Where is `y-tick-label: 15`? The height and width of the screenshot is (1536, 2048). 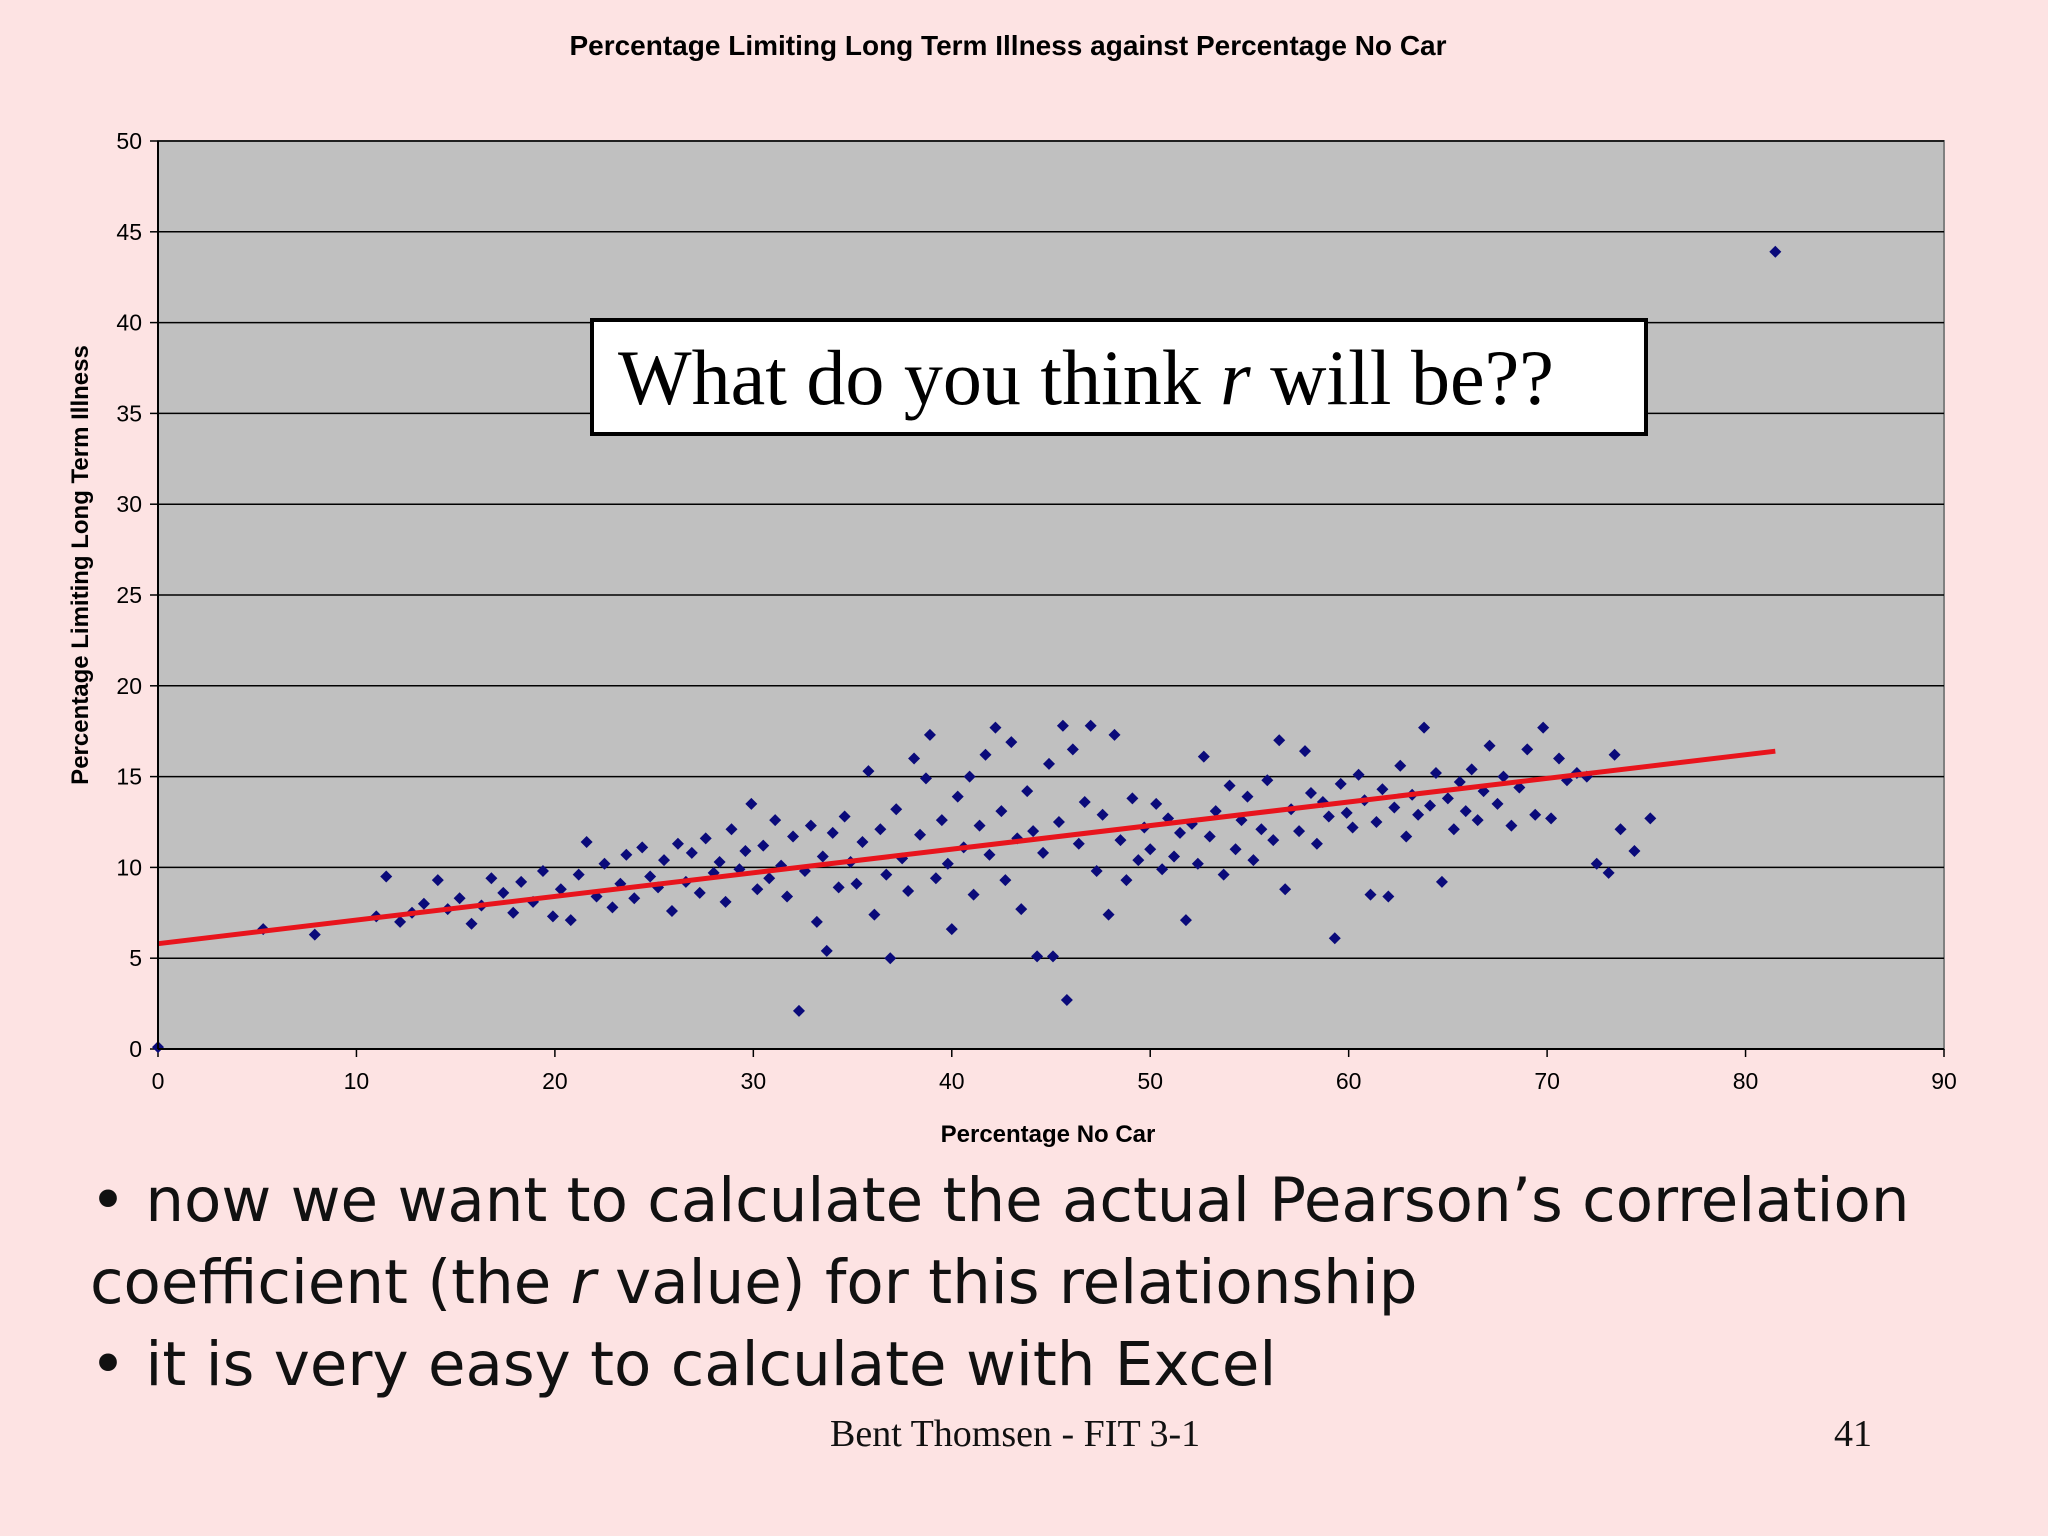
y-tick-label: 15 is located at coordinates (129, 777).